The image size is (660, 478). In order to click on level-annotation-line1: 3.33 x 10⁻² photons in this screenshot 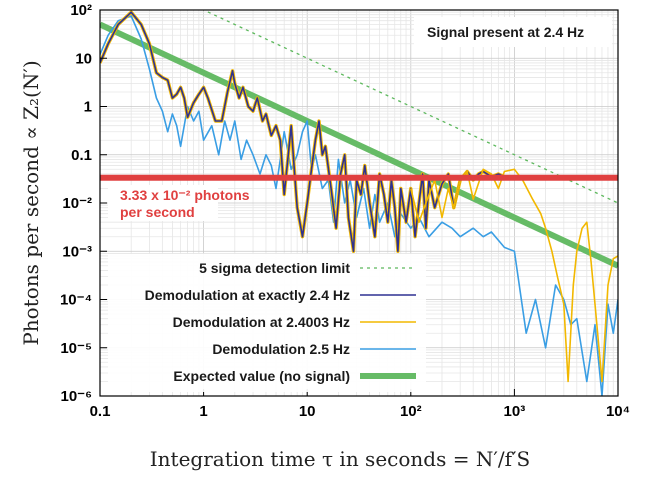, I will do `click(185, 195)`.